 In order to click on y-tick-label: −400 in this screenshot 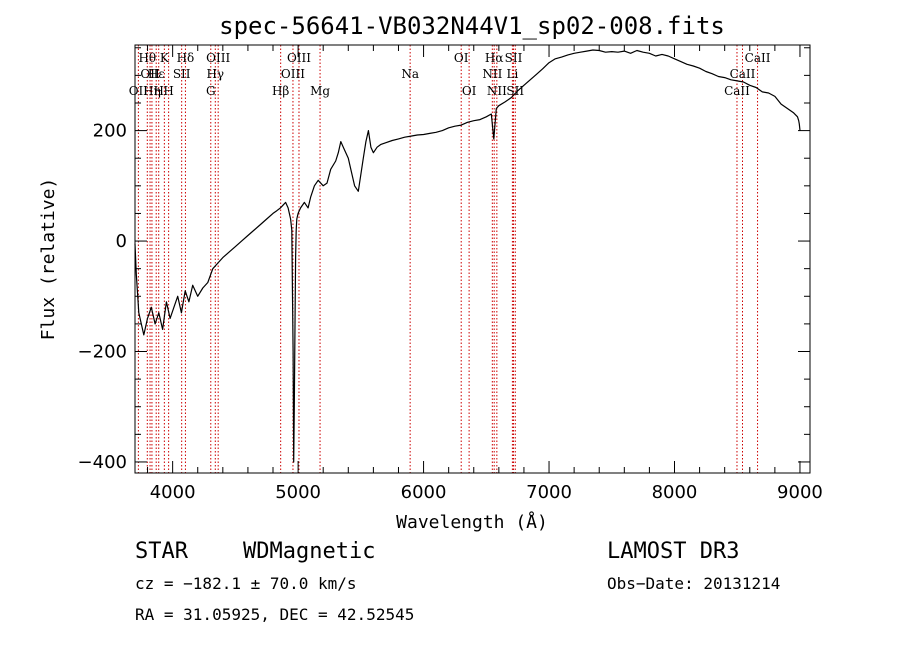, I will do `click(102, 462)`.